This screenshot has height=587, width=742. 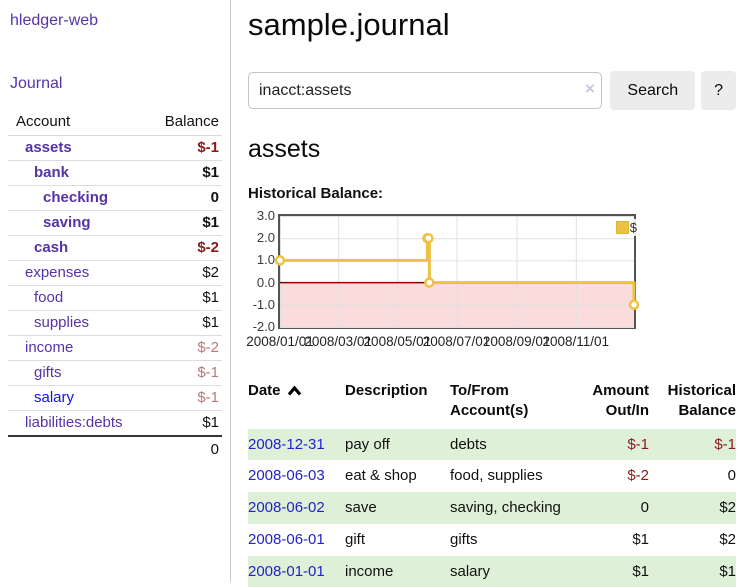 What do you see at coordinates (261, 282) in the screenshot?
I see `chart-ytick: 0.0` at bounding box center [261, 282].